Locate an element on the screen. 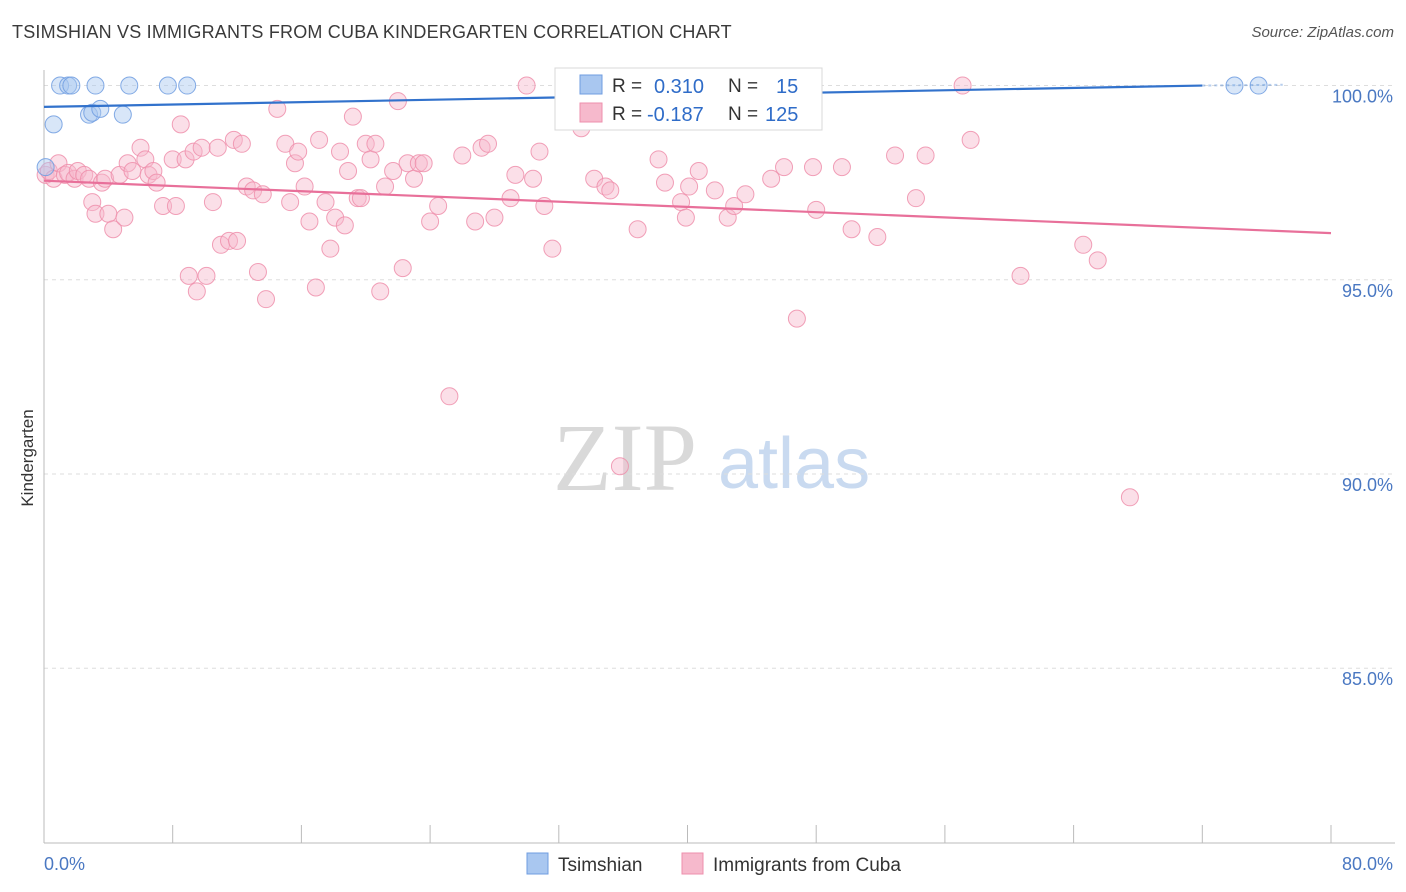 The width and height of the screenshot is (1406, 892). stats-r-label-tsimshian: R = is located at coordinates (627, 86).